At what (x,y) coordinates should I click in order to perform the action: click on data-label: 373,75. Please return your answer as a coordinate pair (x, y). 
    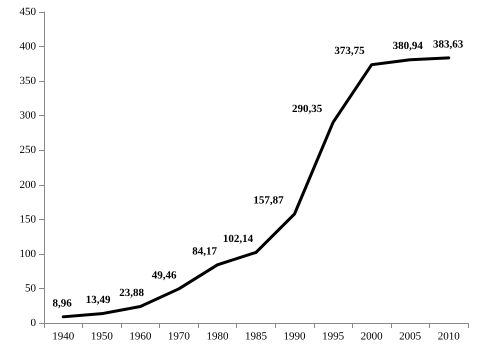
    Looking at the image, I should click on (350, 51).